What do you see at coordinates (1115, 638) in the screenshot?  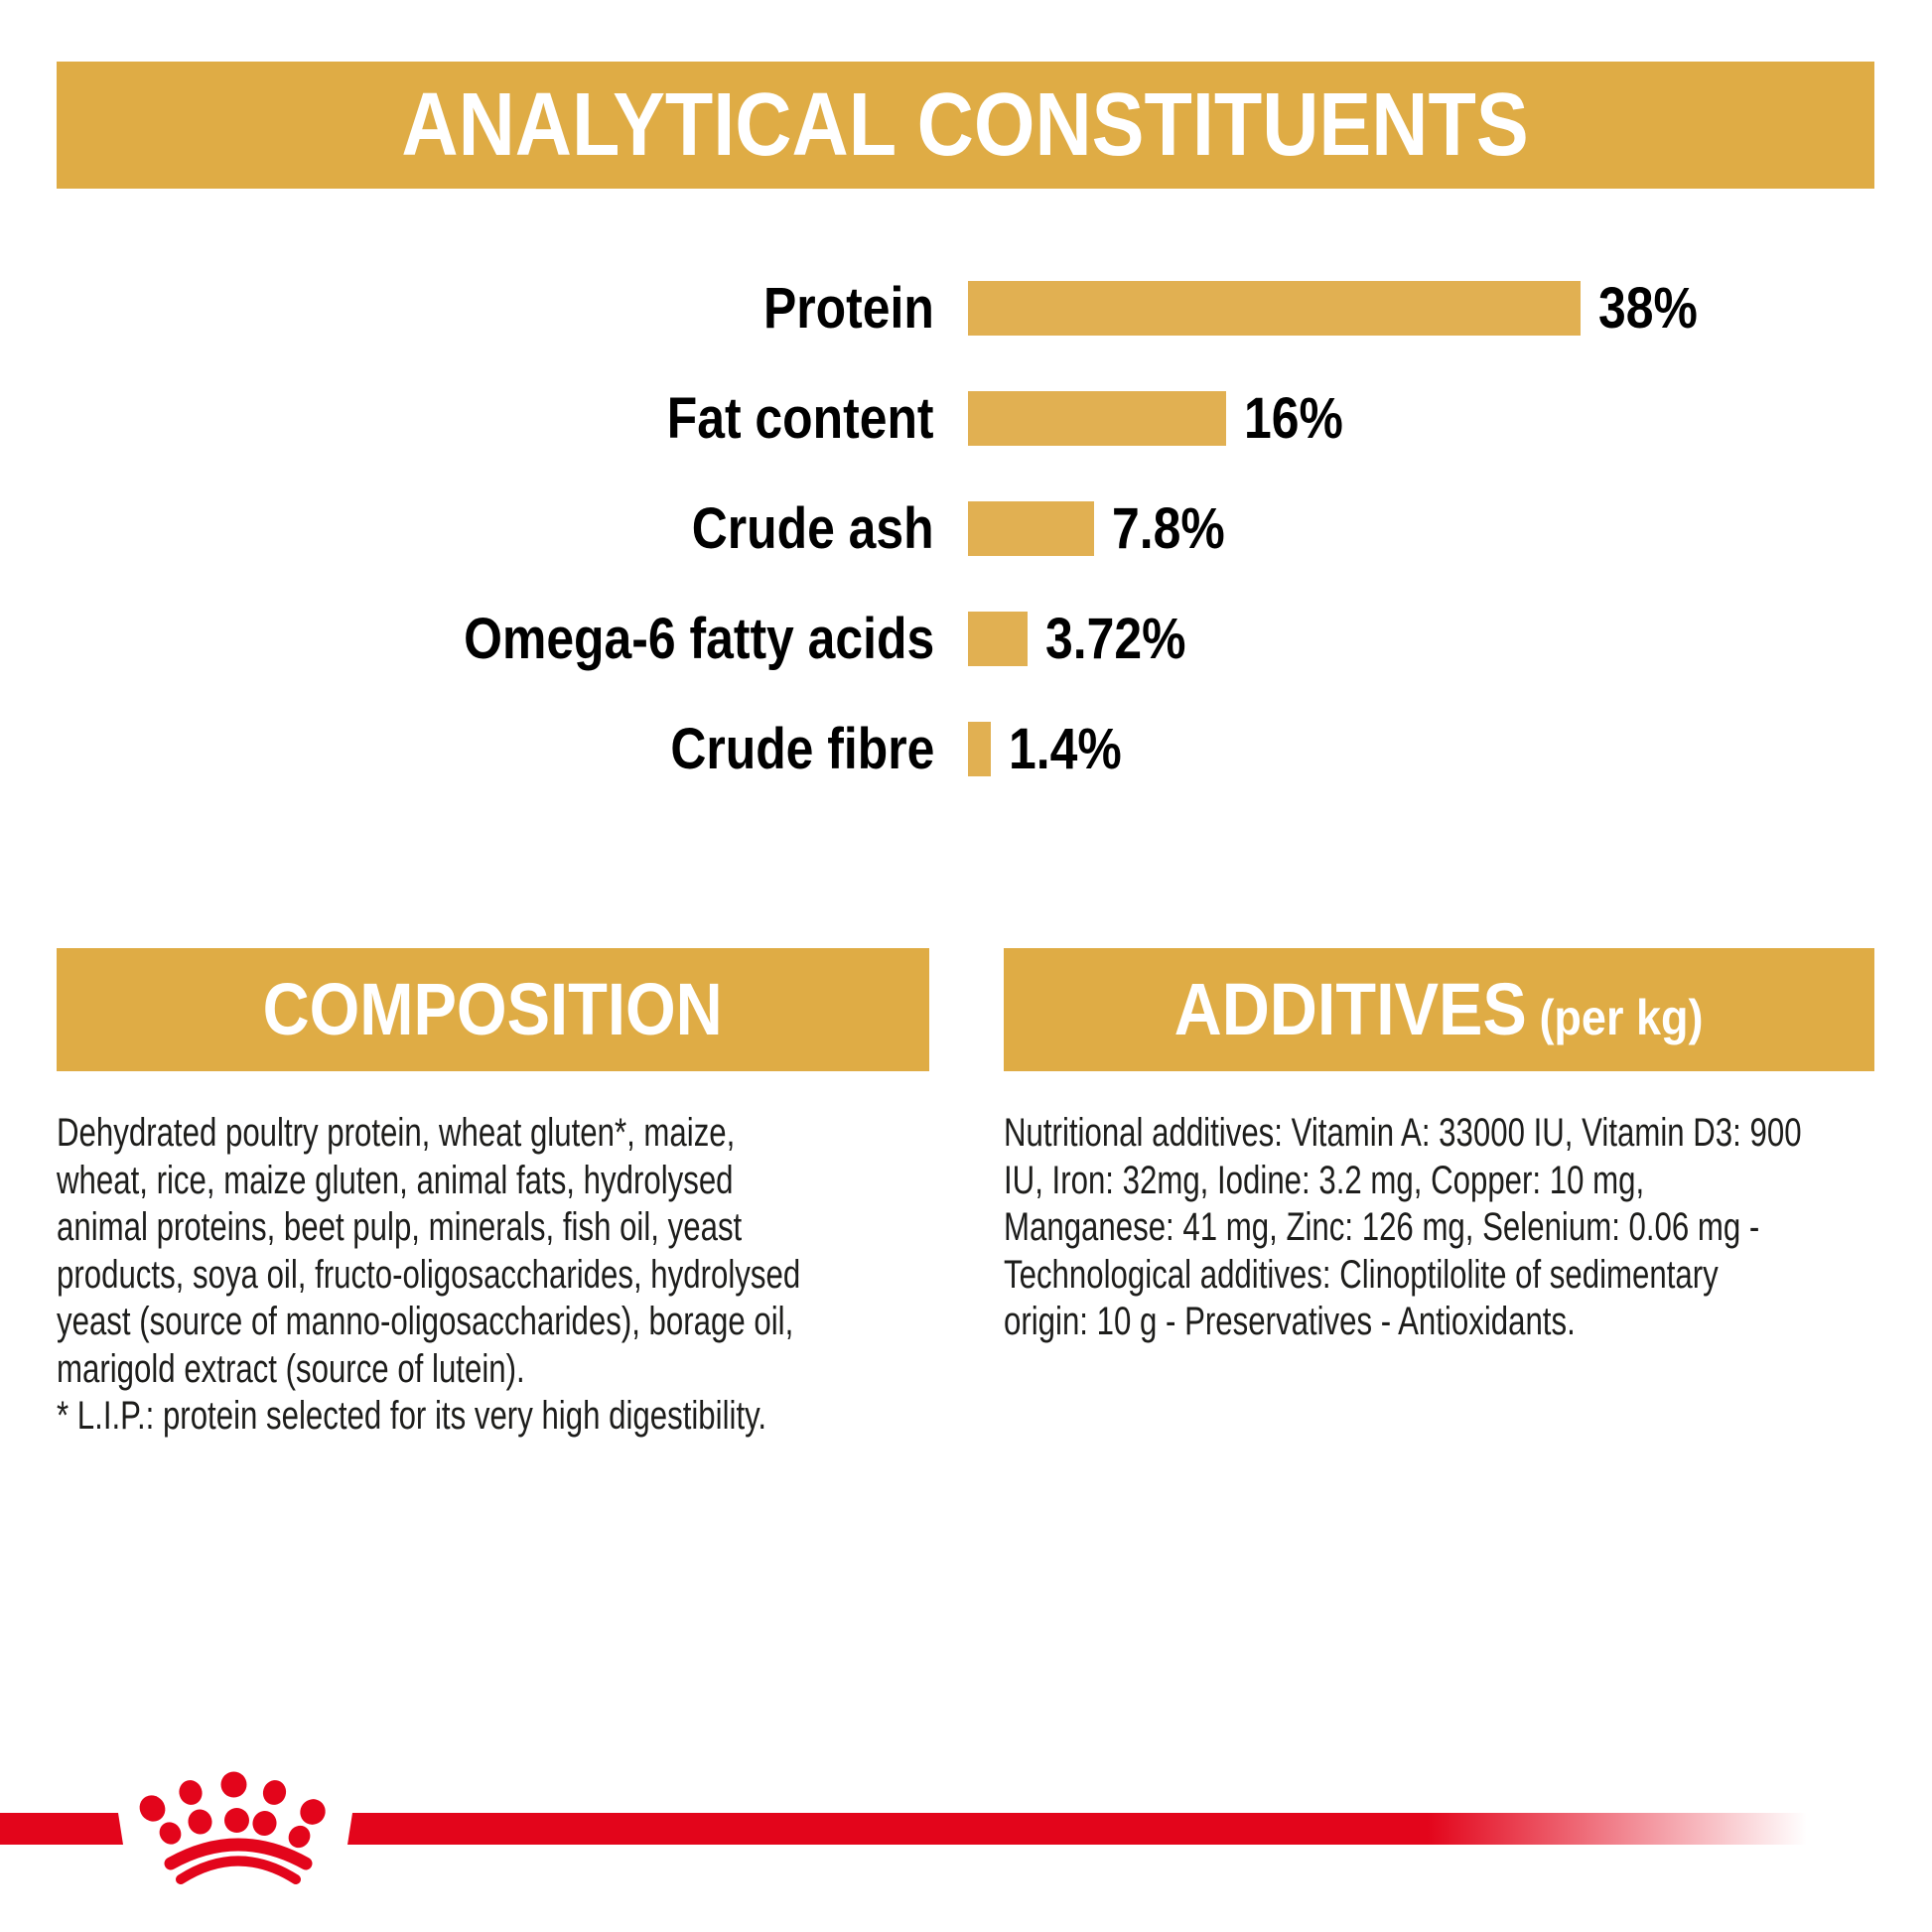 I see `bar-value-text: 3.72%` at bounding box center [1115, 638].